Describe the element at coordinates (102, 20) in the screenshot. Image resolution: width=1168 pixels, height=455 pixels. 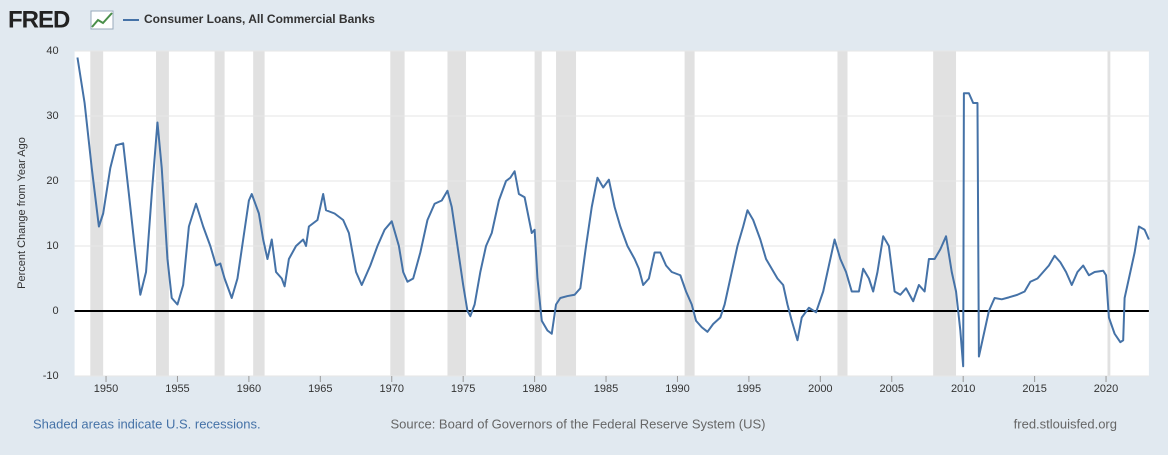
I see `logo-icon` at that location.